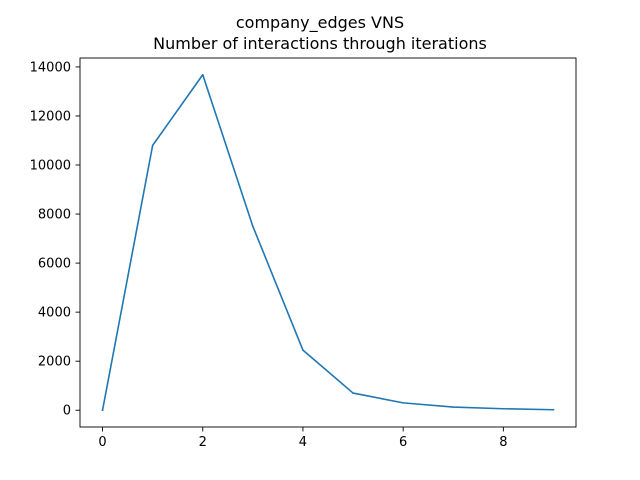 This screenshot has height=480, width=640. Describe the element at coordinates (50, 67) in the screenshot. I see `y-tick-label: 14000` at that location.